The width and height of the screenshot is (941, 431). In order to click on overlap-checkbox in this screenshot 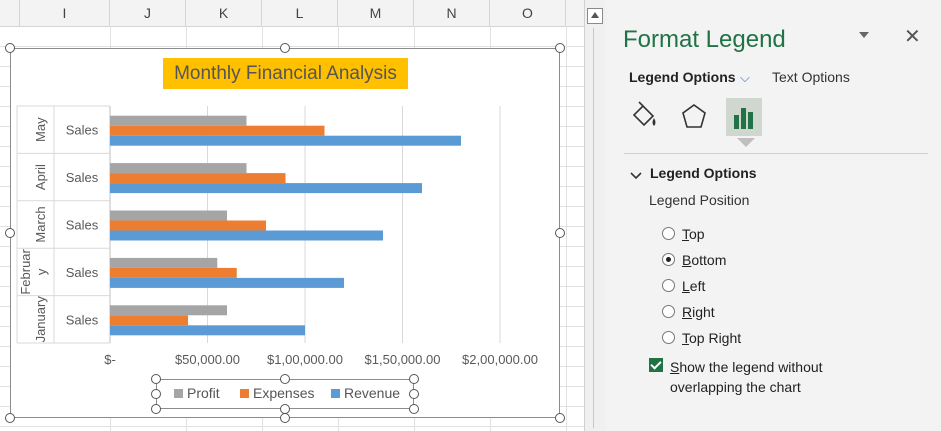, I will do `click(656, 365)`.